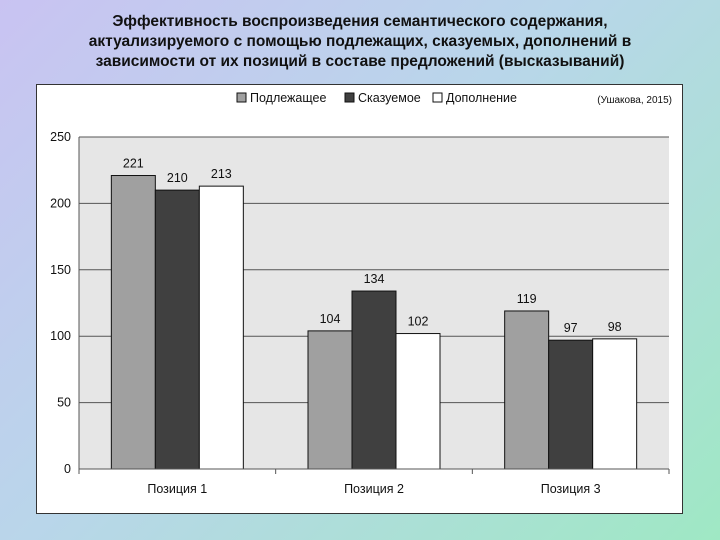  Describe the element at coordinates (60, 336) in the screenshot. I see `y-tick-label: 100` at that location.